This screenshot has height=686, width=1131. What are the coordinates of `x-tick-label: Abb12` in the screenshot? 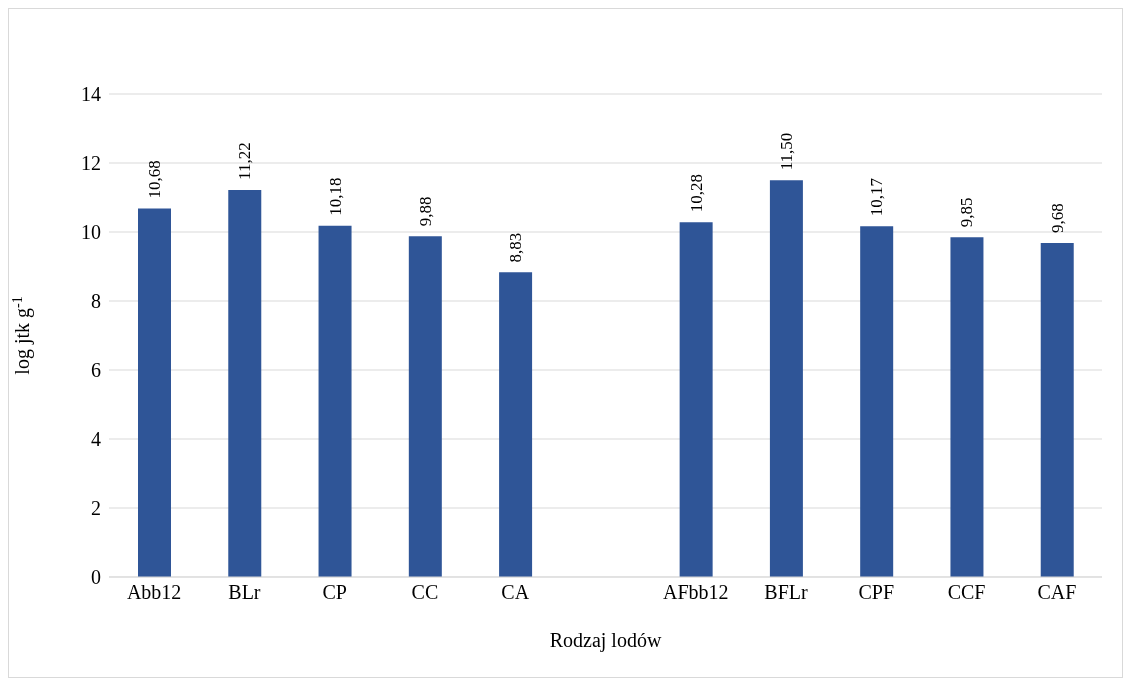 It's located at (154, 592).